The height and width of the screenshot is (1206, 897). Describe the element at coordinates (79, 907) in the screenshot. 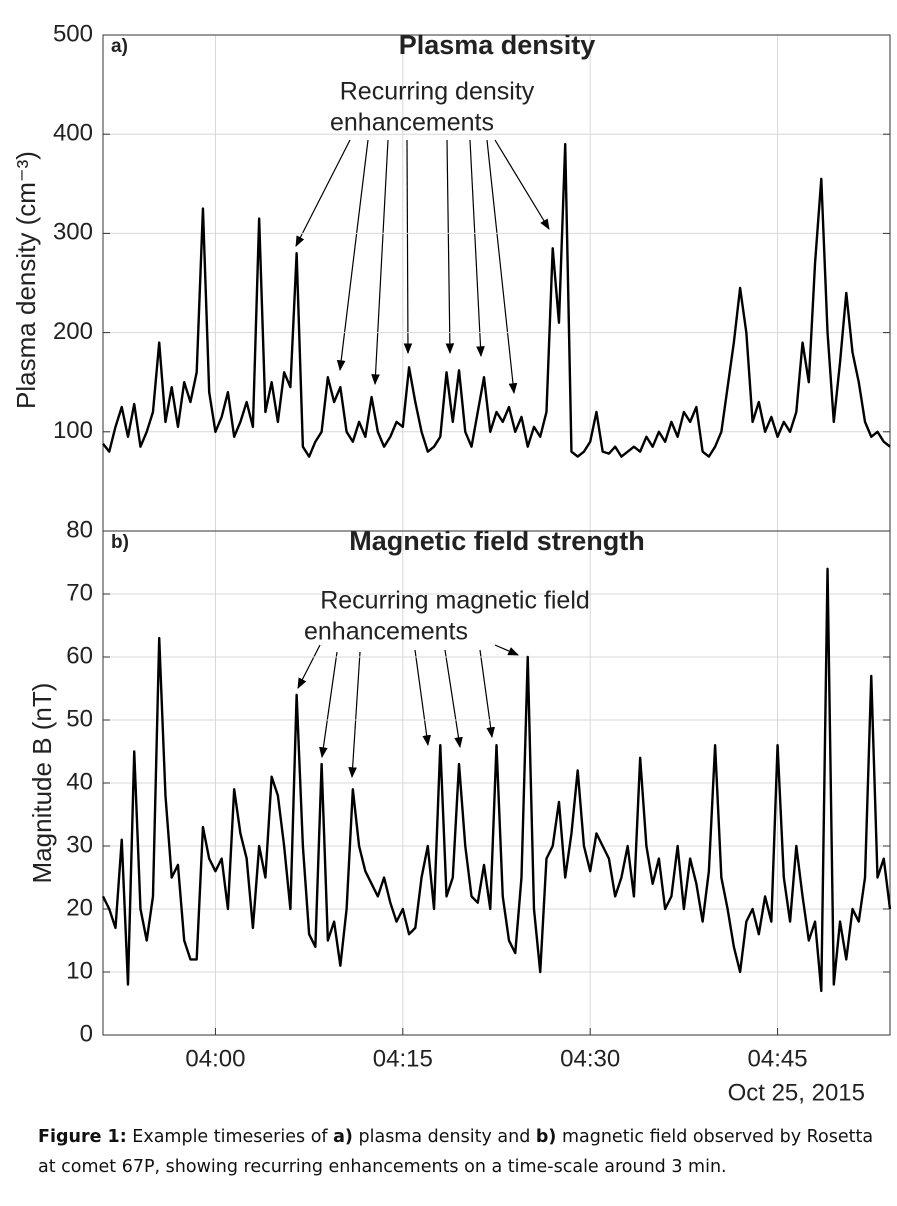

I see `y-tick-label: 20` at that location.